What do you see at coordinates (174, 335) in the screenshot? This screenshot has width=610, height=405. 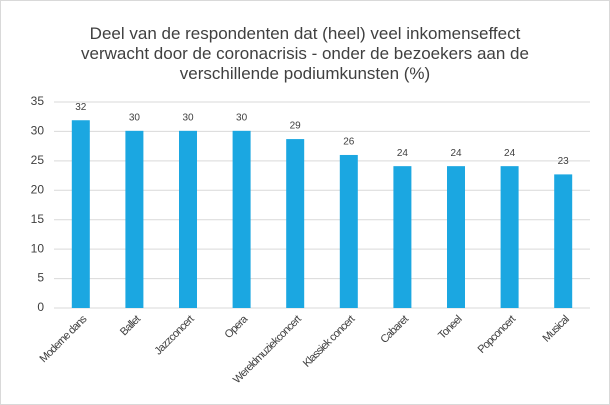 I see `x-tick-label: Jazzconcert` at bounding box center [174, 335].